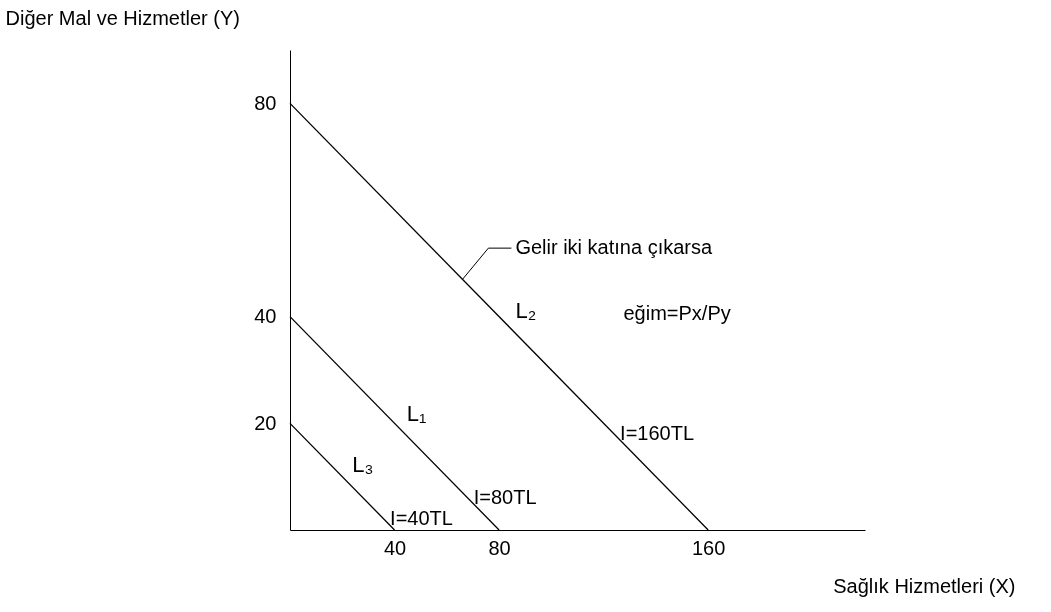  What do you see at coordinates (363, 464) in the screenshot?
I see `series-label: L₃` at bounding box center [363, 464].